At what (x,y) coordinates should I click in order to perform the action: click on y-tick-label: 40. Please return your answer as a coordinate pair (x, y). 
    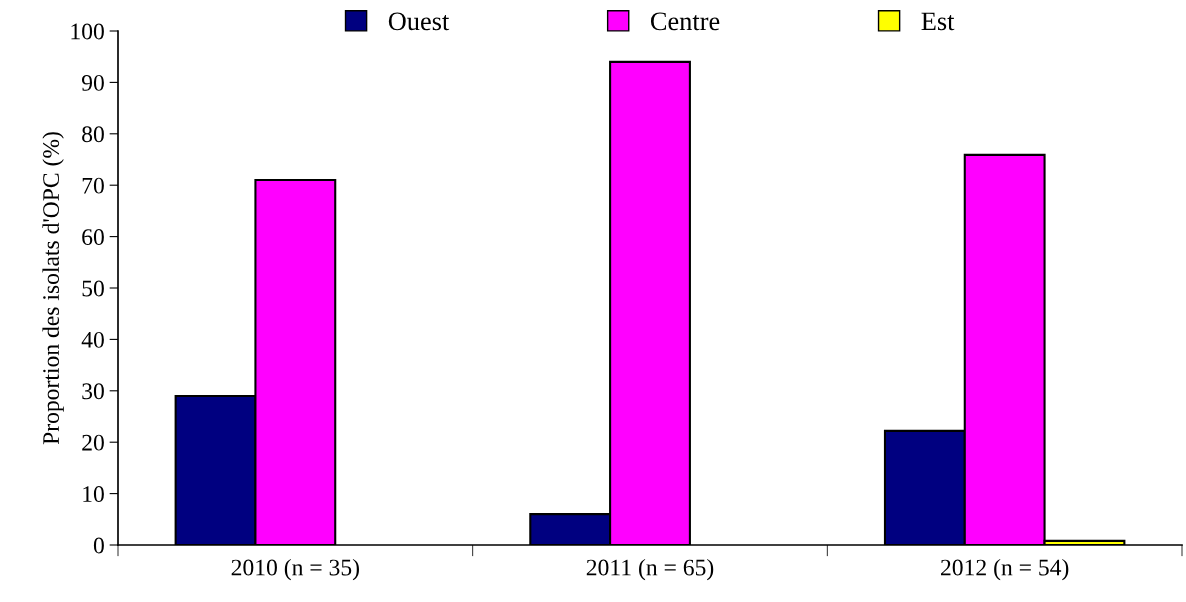
    Looking at the image, I should click on (92, 339).